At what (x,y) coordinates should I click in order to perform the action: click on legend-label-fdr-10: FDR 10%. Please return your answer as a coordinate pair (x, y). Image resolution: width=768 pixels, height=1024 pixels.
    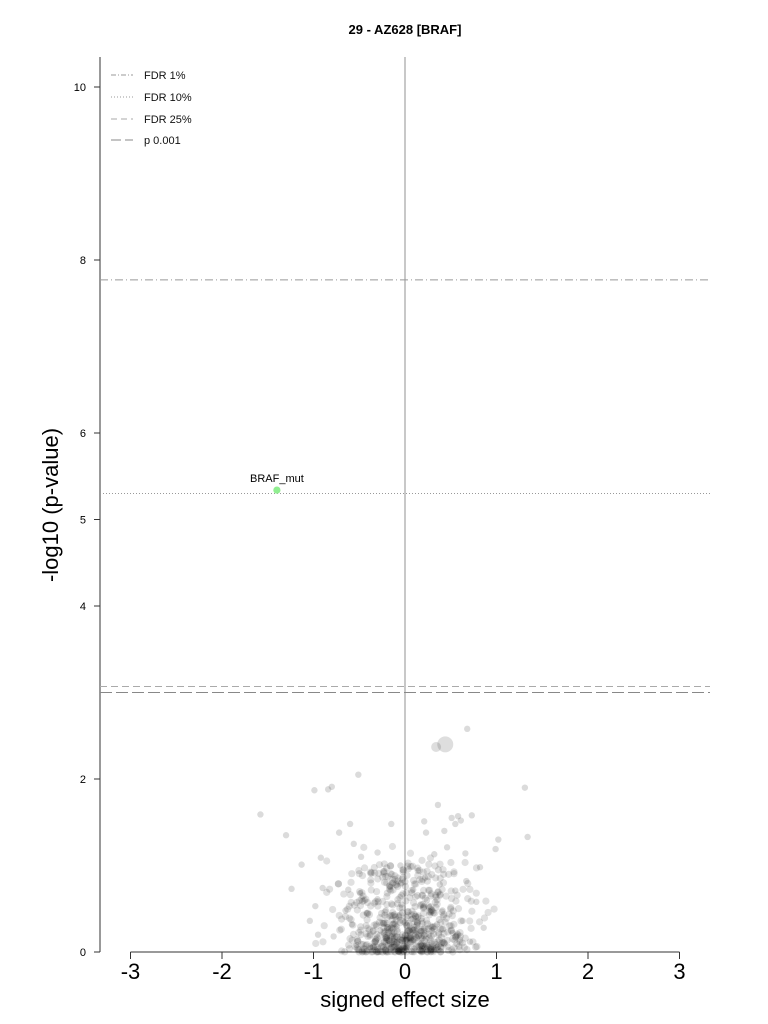
    Looking at the image, I should click on (168, 98).